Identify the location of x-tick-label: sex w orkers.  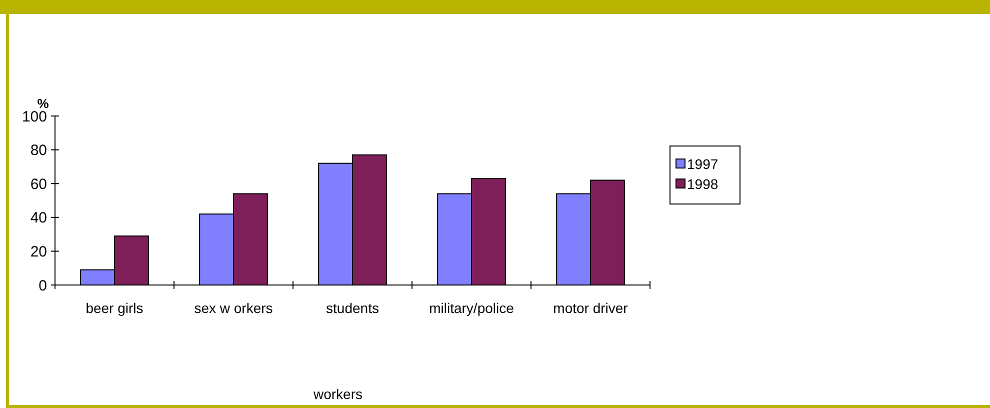
(233, 308).